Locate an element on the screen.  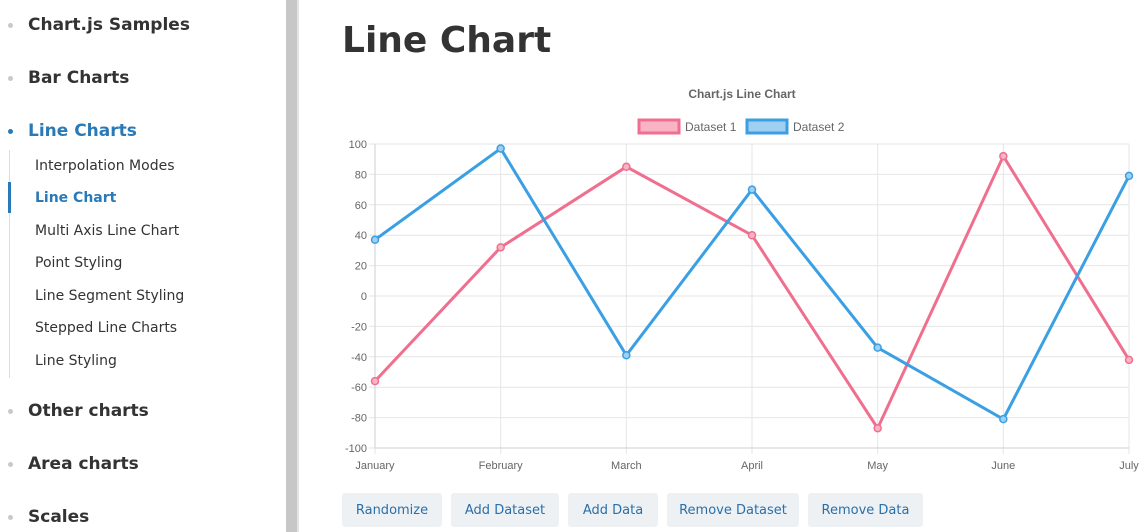
remove-data-button: Remove Data is located at coordinates (865, 510).